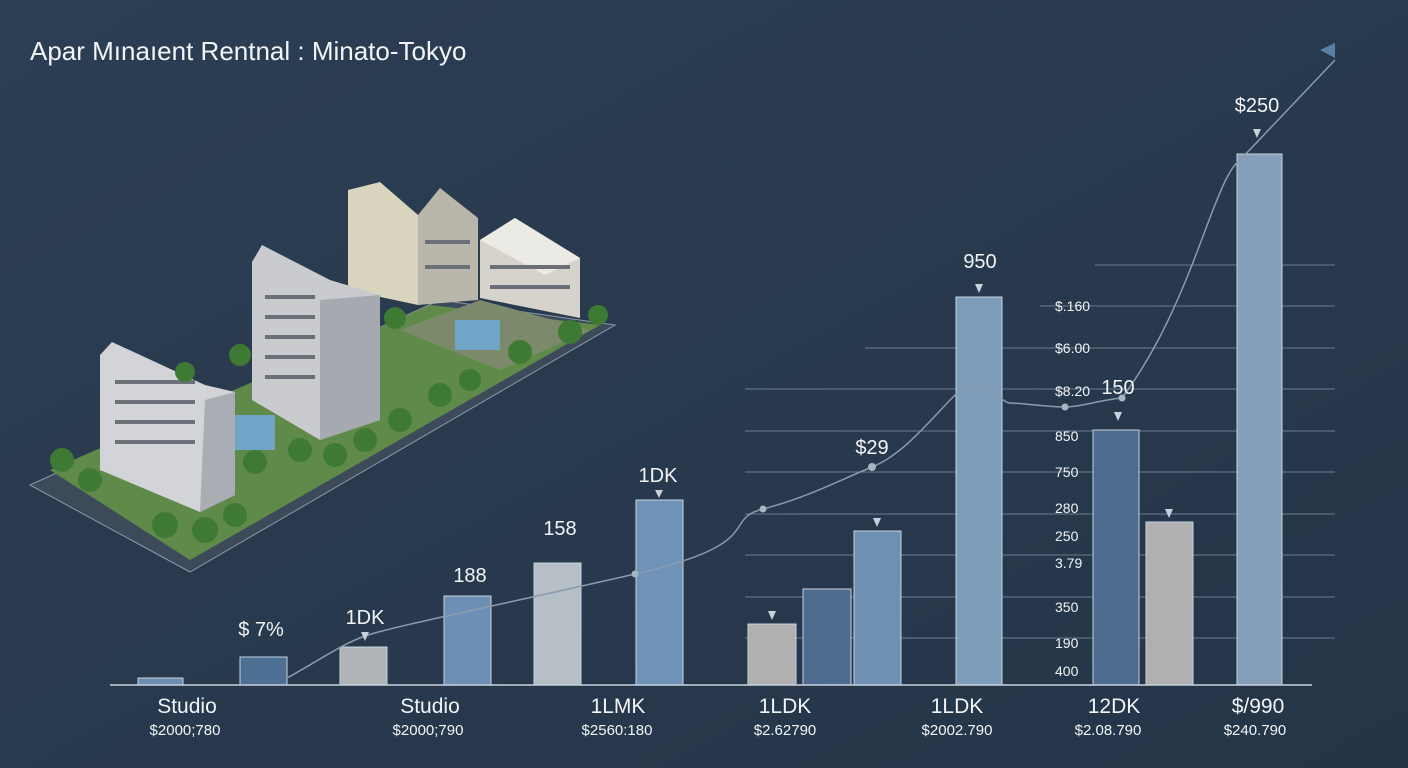 The image size is (1408, 768). I want to click on axis-label: $.160, so click(1072, 306).